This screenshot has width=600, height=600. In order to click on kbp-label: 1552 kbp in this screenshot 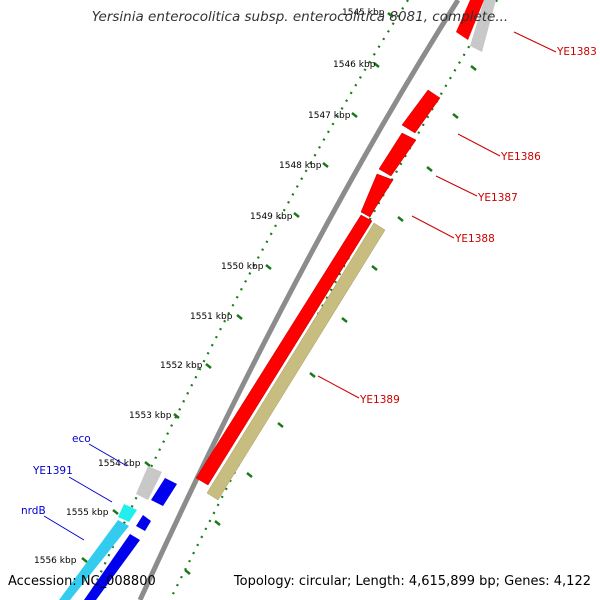, I will do `click(181, 366)`.